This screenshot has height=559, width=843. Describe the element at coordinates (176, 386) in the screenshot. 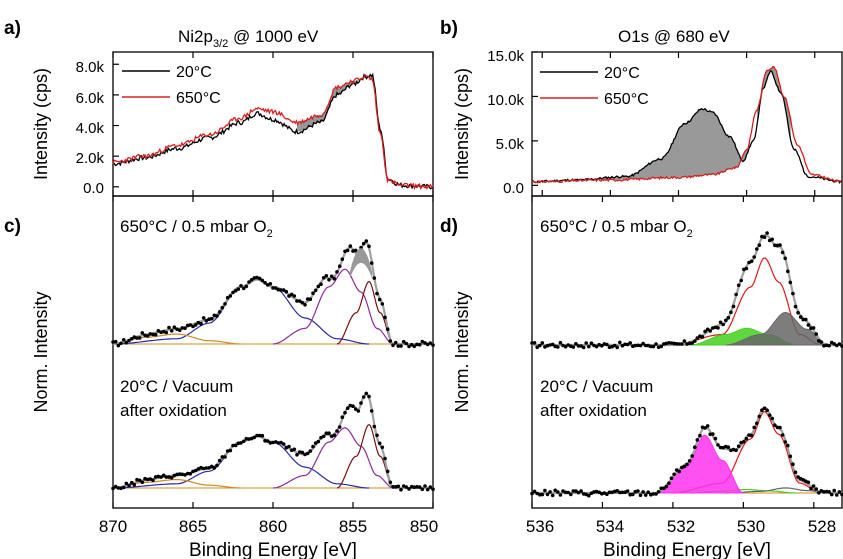

I see `condition-c-bottom-1: 20°C / Vacuum` at that location.